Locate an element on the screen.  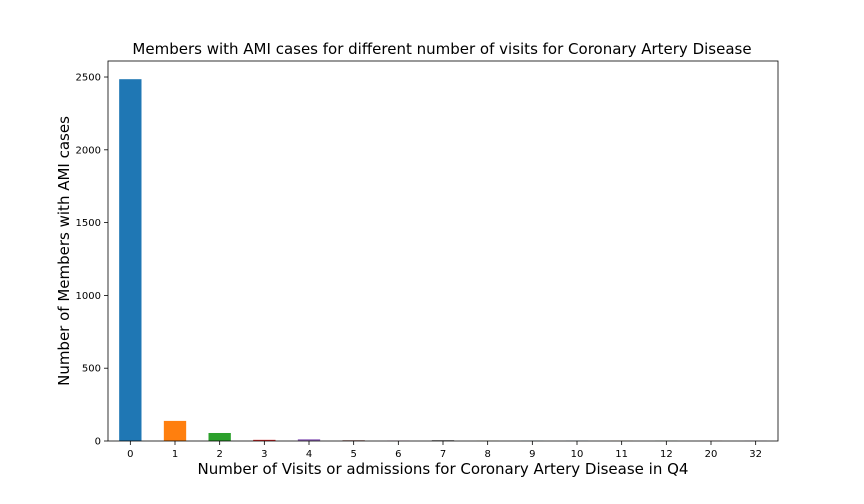
x-tick-label: 10 is located at coordinates (577, 454).